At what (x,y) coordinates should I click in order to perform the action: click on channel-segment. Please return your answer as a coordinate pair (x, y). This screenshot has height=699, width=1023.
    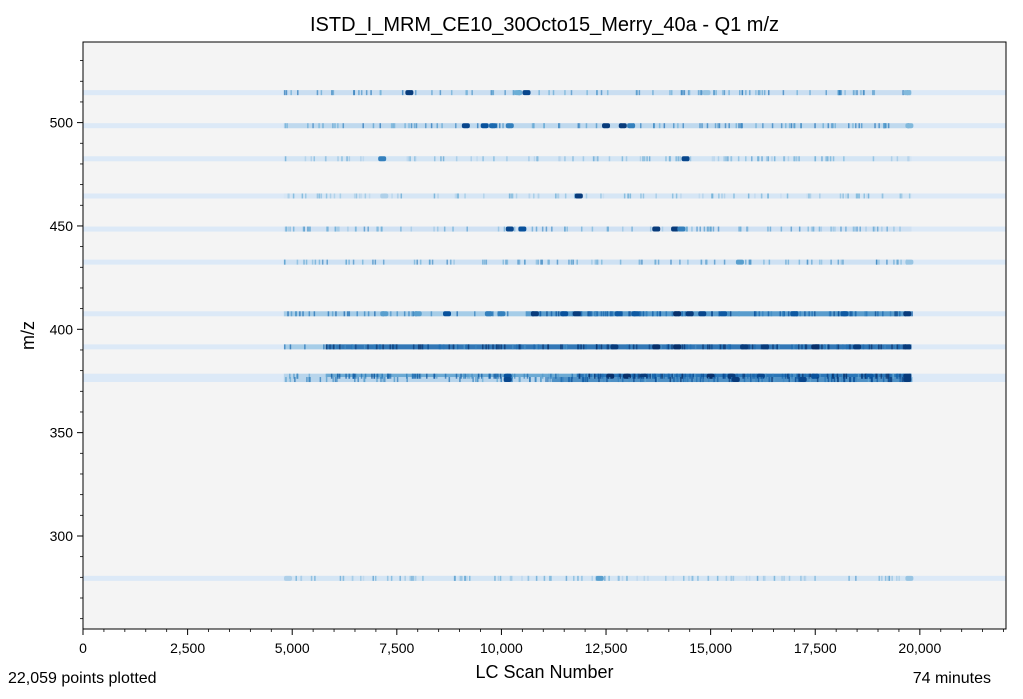
    Looking at the image, I should click on (597, 196).